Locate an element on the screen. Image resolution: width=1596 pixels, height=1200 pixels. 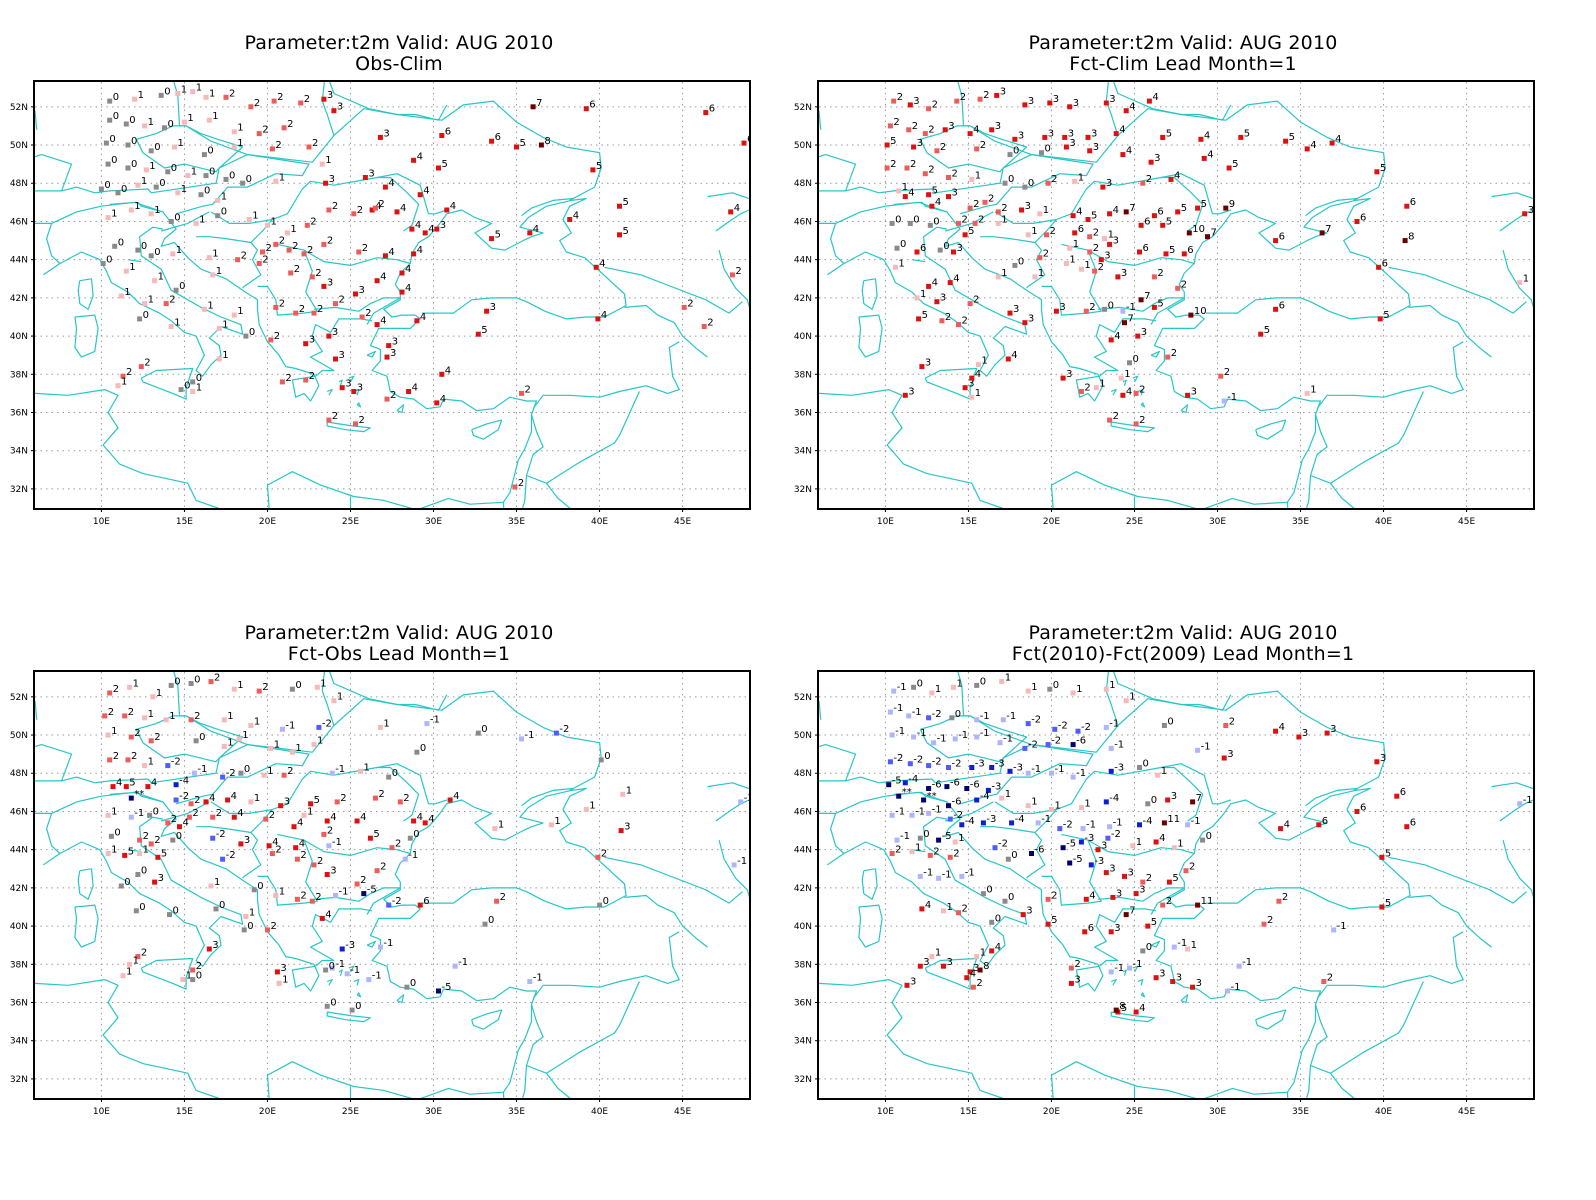
y-tick-label: 38N is located at coordinates (803, 965).